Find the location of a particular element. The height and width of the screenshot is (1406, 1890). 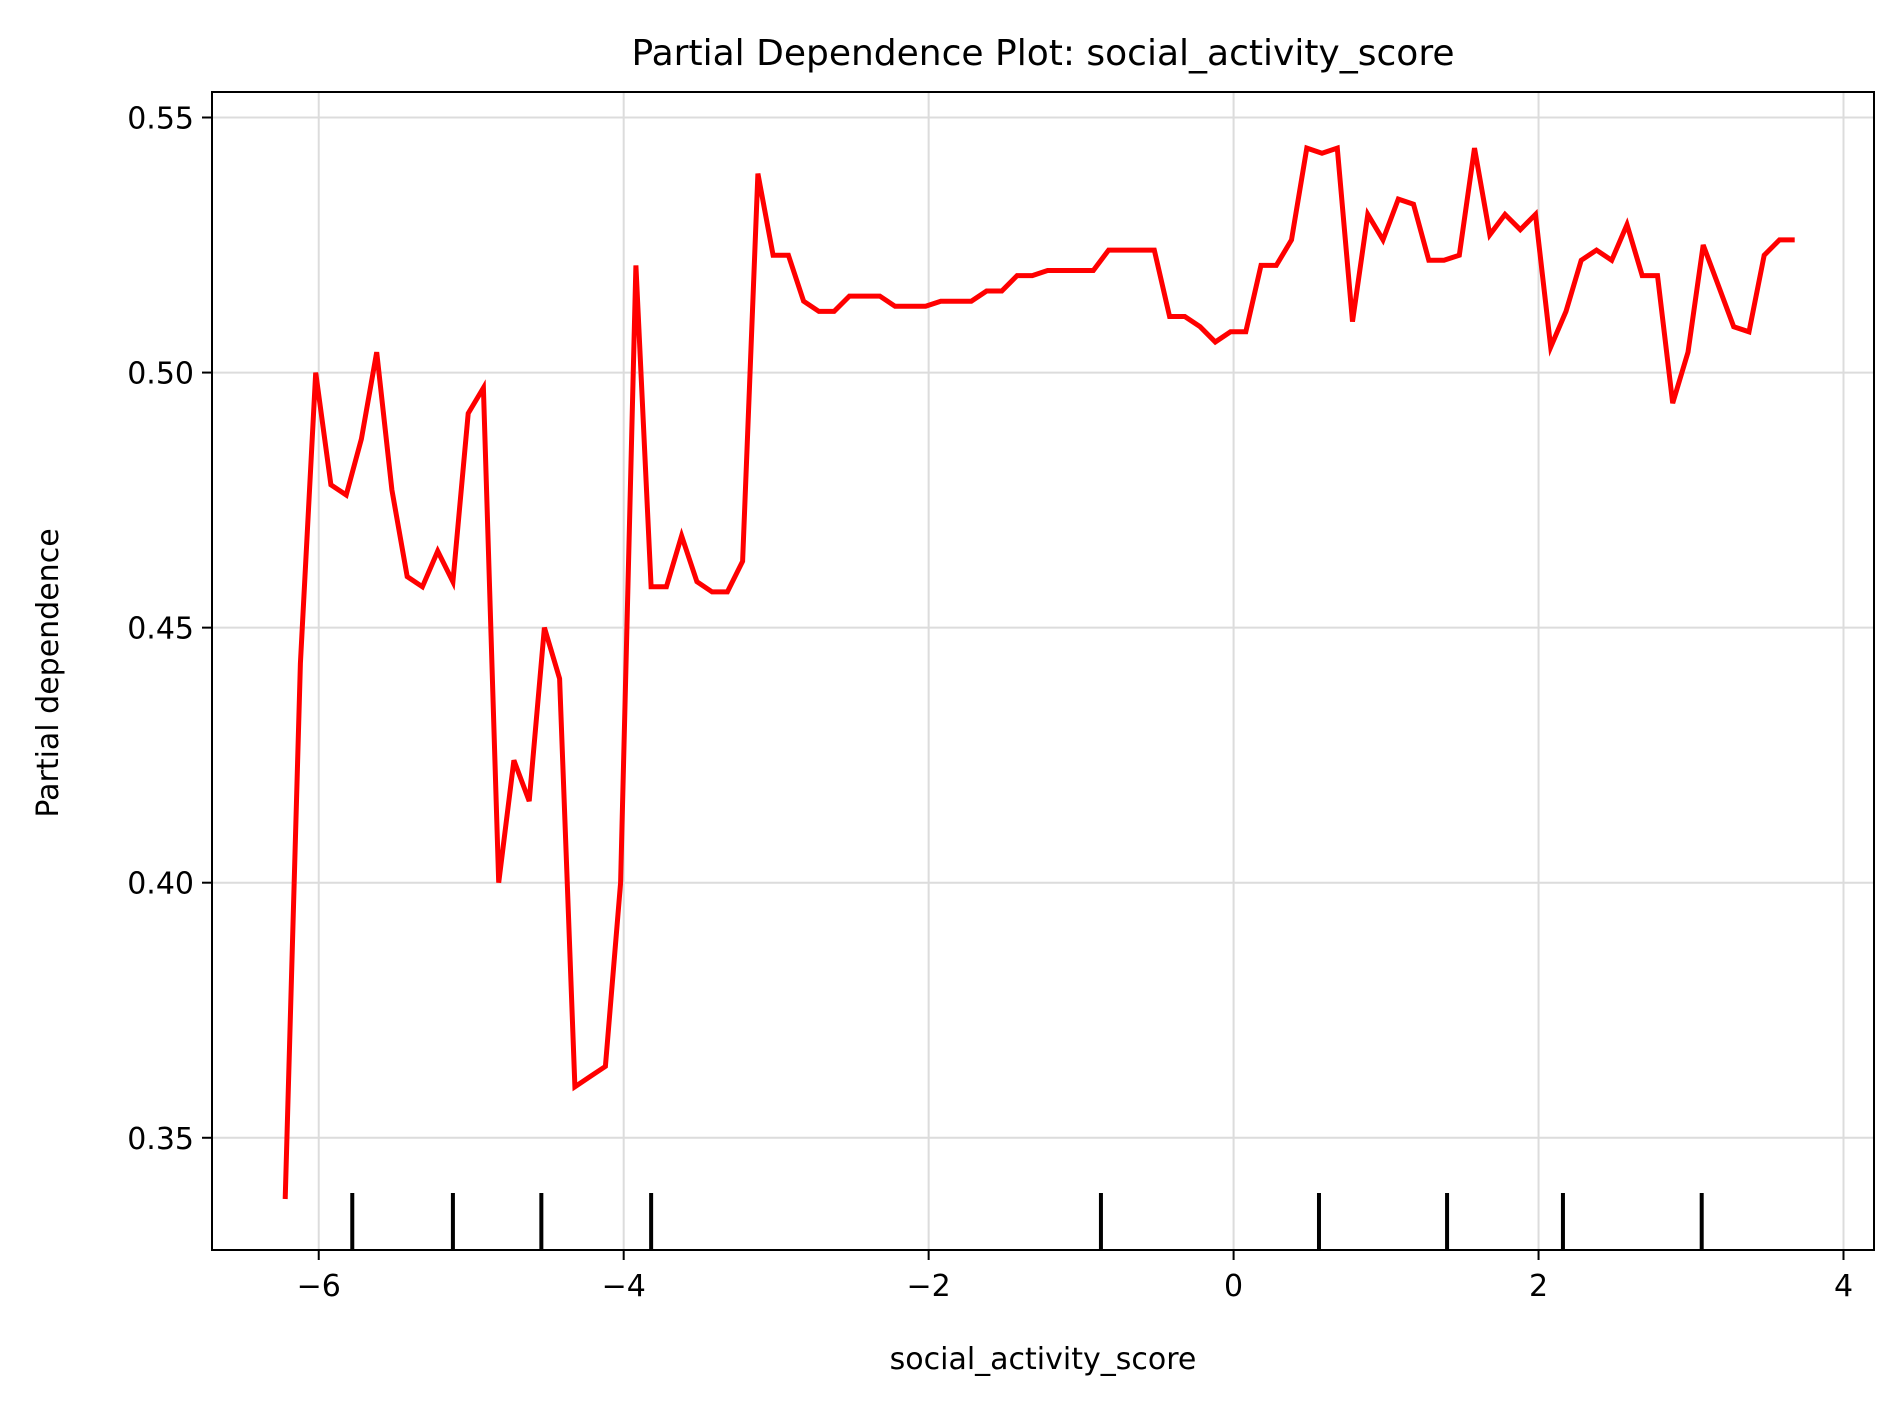

y-tick-label-0: 0.35 is located at coordinates (160, 1139).